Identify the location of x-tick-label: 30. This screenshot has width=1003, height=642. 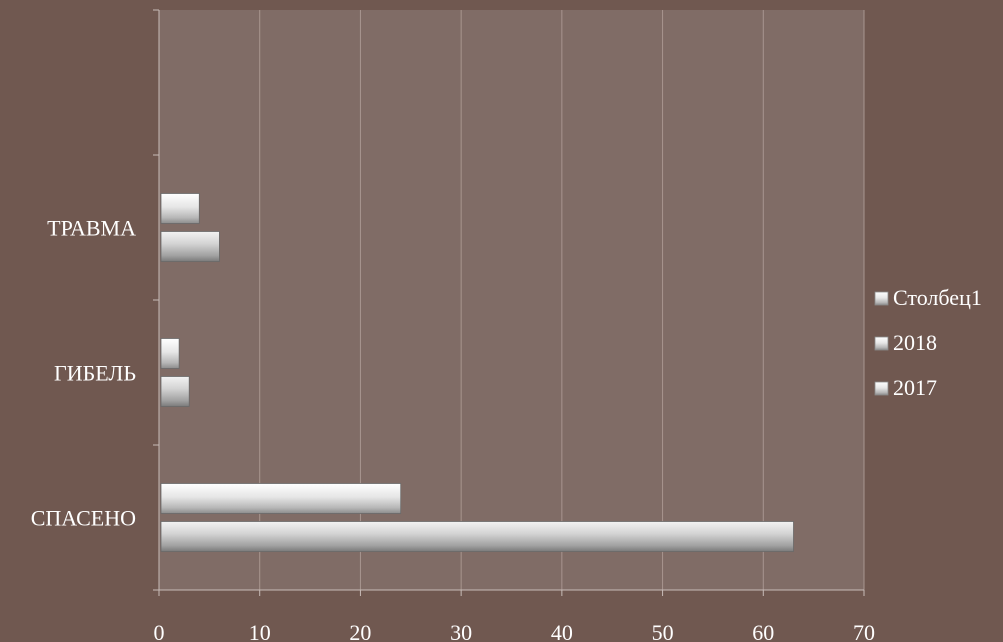
(461, 631).